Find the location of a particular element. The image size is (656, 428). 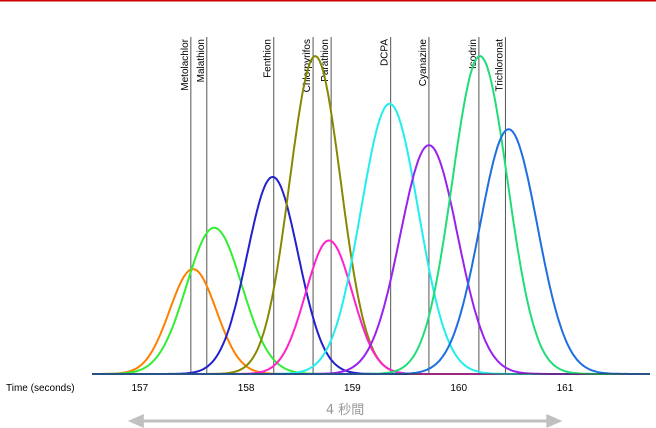

span-label: 4 秒間 is located at coordinates (345, 410).